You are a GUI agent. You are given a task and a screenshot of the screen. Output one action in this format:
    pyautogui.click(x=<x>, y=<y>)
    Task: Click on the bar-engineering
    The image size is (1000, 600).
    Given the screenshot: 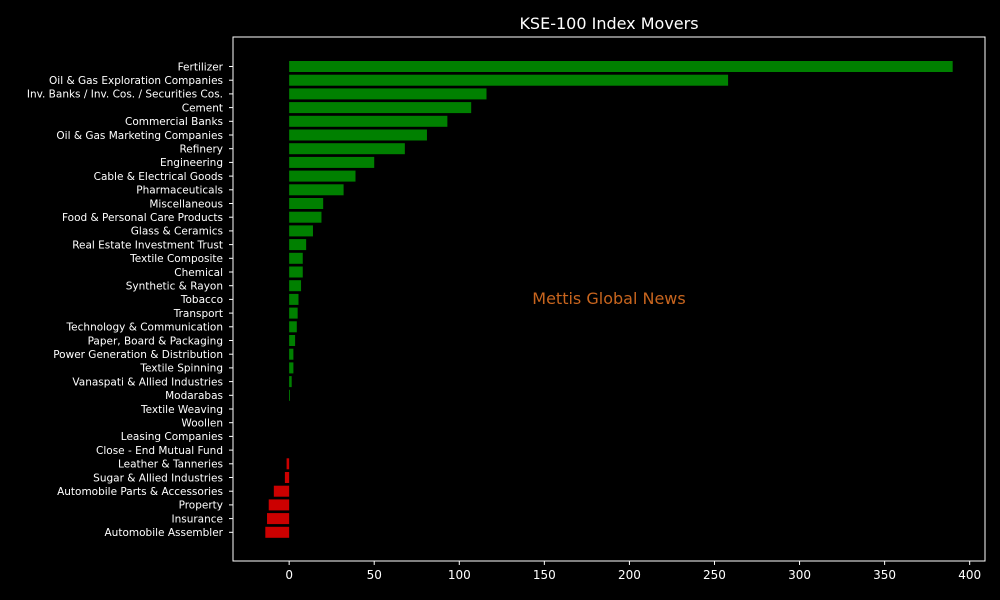 What is the action you would take?
    pyautogui.click(x=332, y=162)
    